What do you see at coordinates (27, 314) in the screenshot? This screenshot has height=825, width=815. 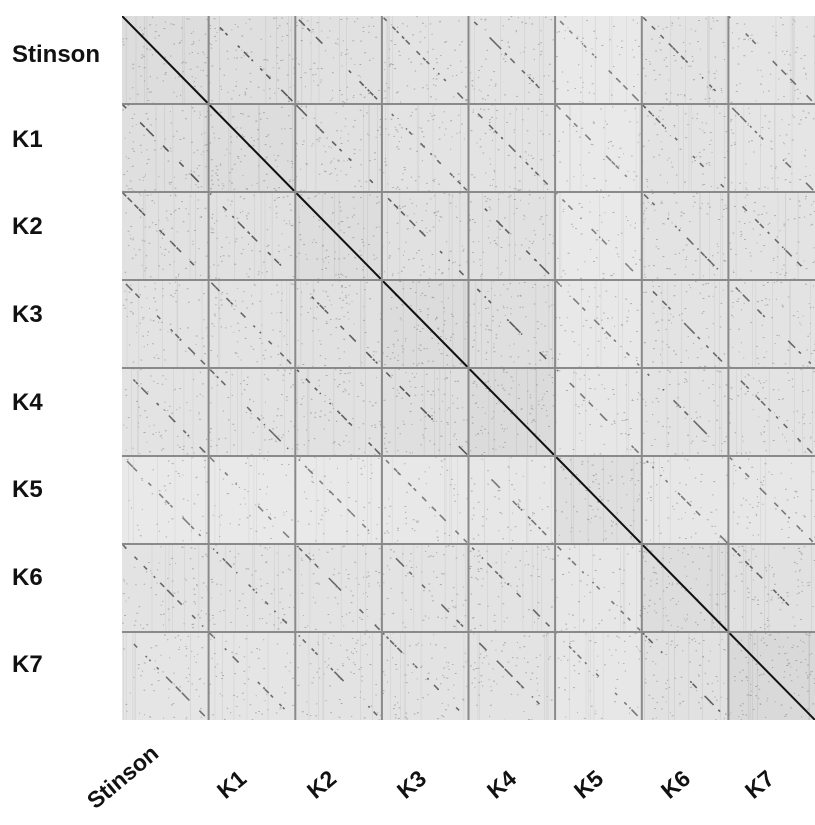 I see `row-label-k3: K3` at bounding box center [27, 314].